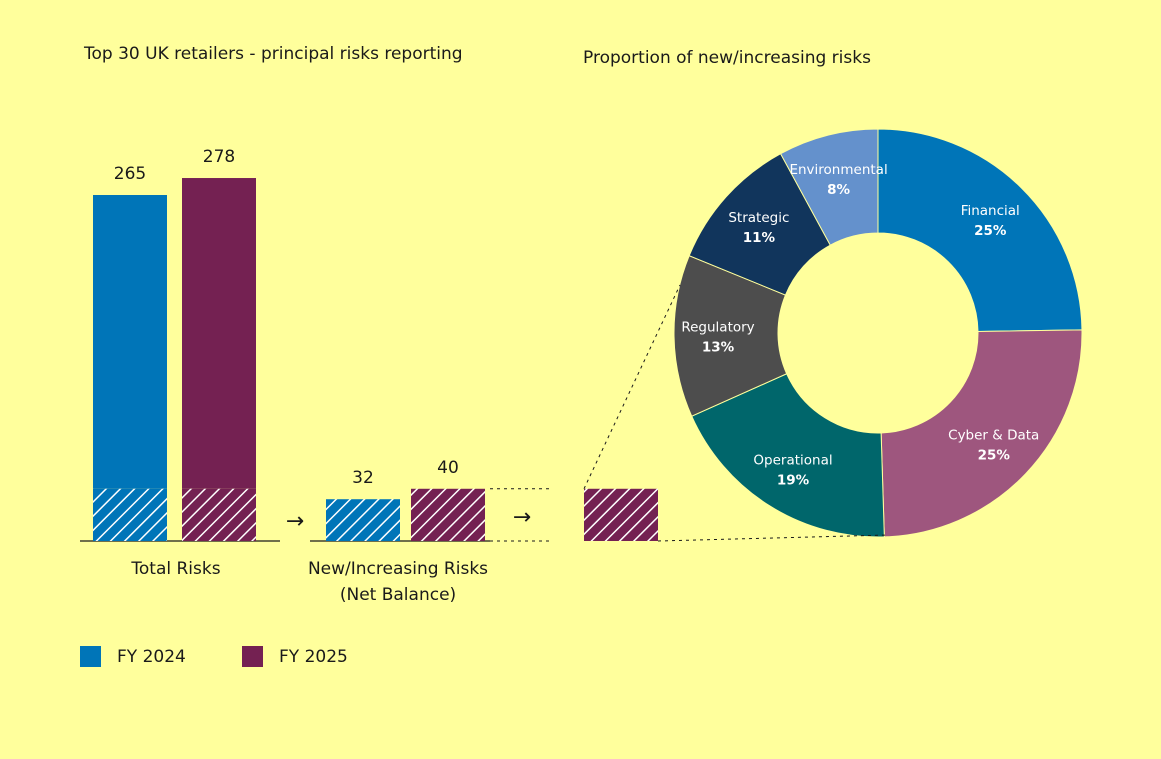  Describe the element at coordinates (793, 481) in the screenshot. I see `slice-value-operational: 19%` at that location.